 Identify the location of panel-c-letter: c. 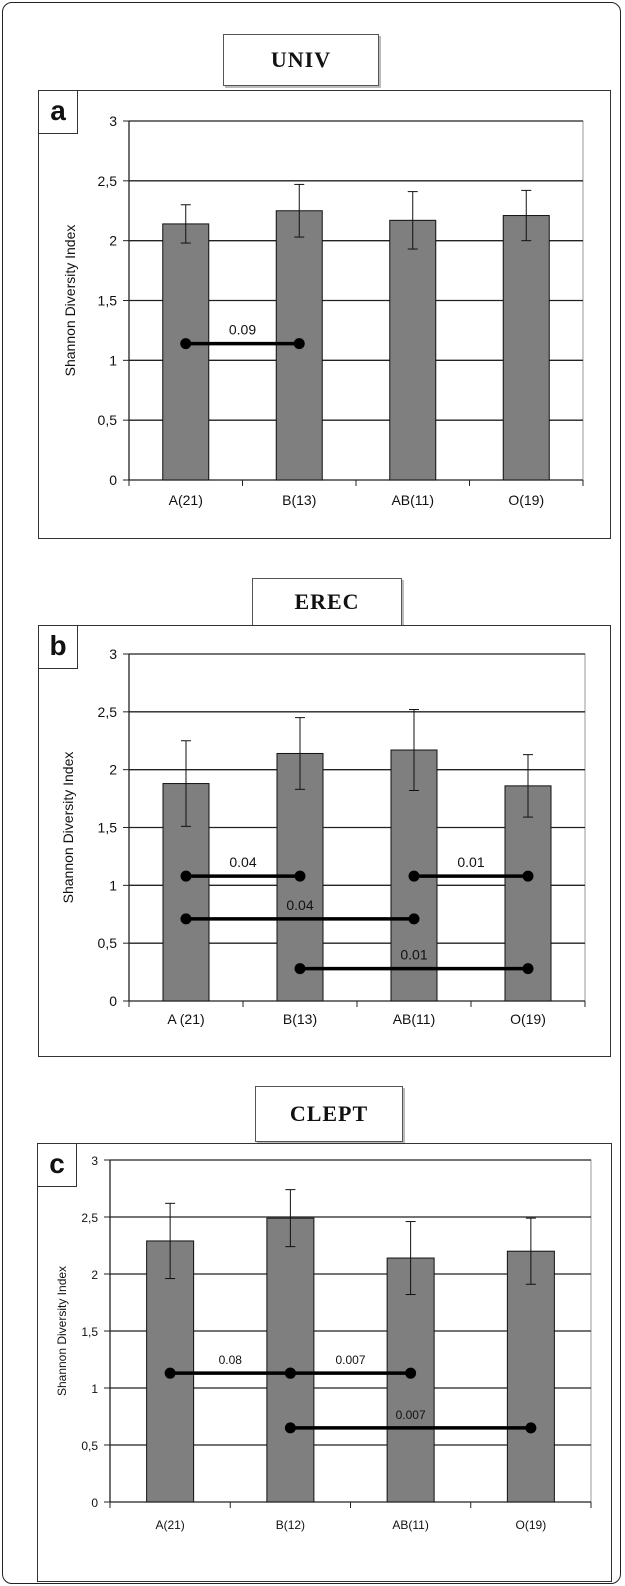
(57, 1165).